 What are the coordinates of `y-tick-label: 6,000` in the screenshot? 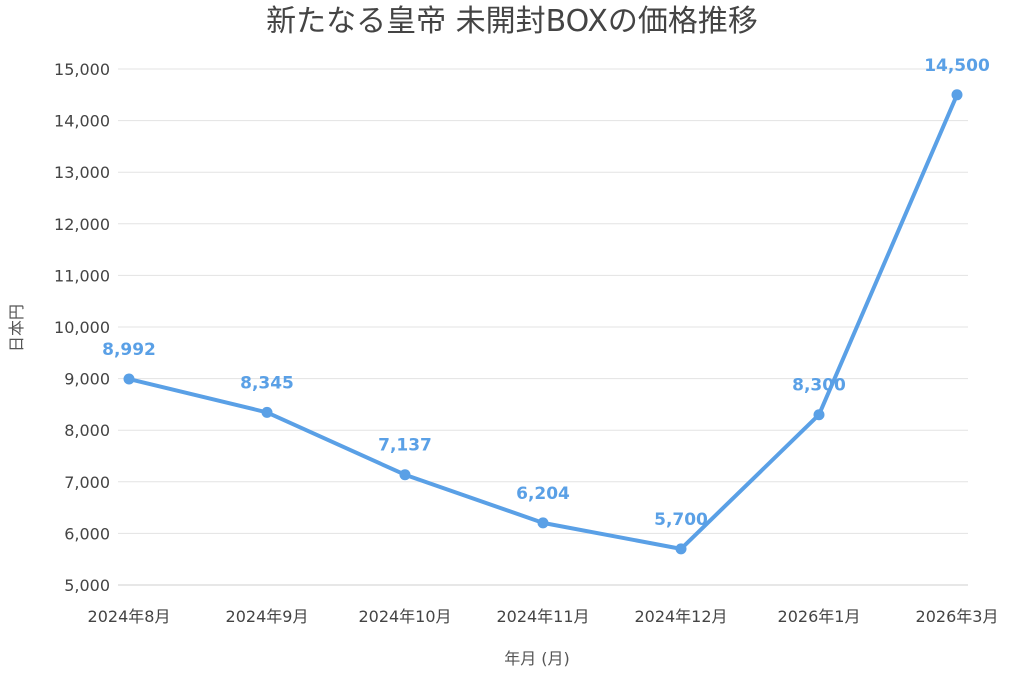 It's located at (87, 533).